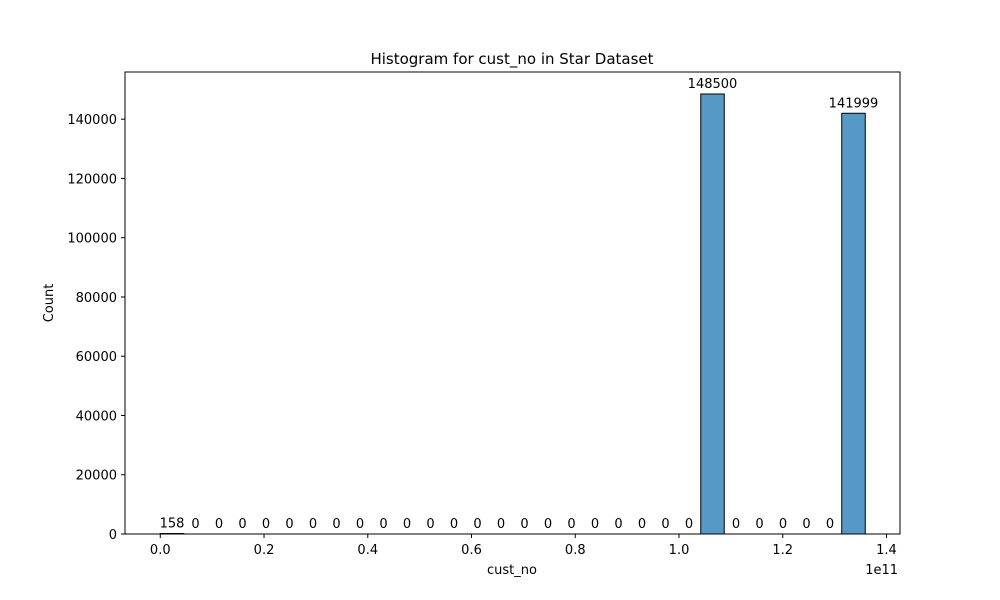 This screenshot has height=600, width=1000. Describe the element at coordinates (96, 357) in the screenshot. I see `y-tick-label: 60000` at that location.